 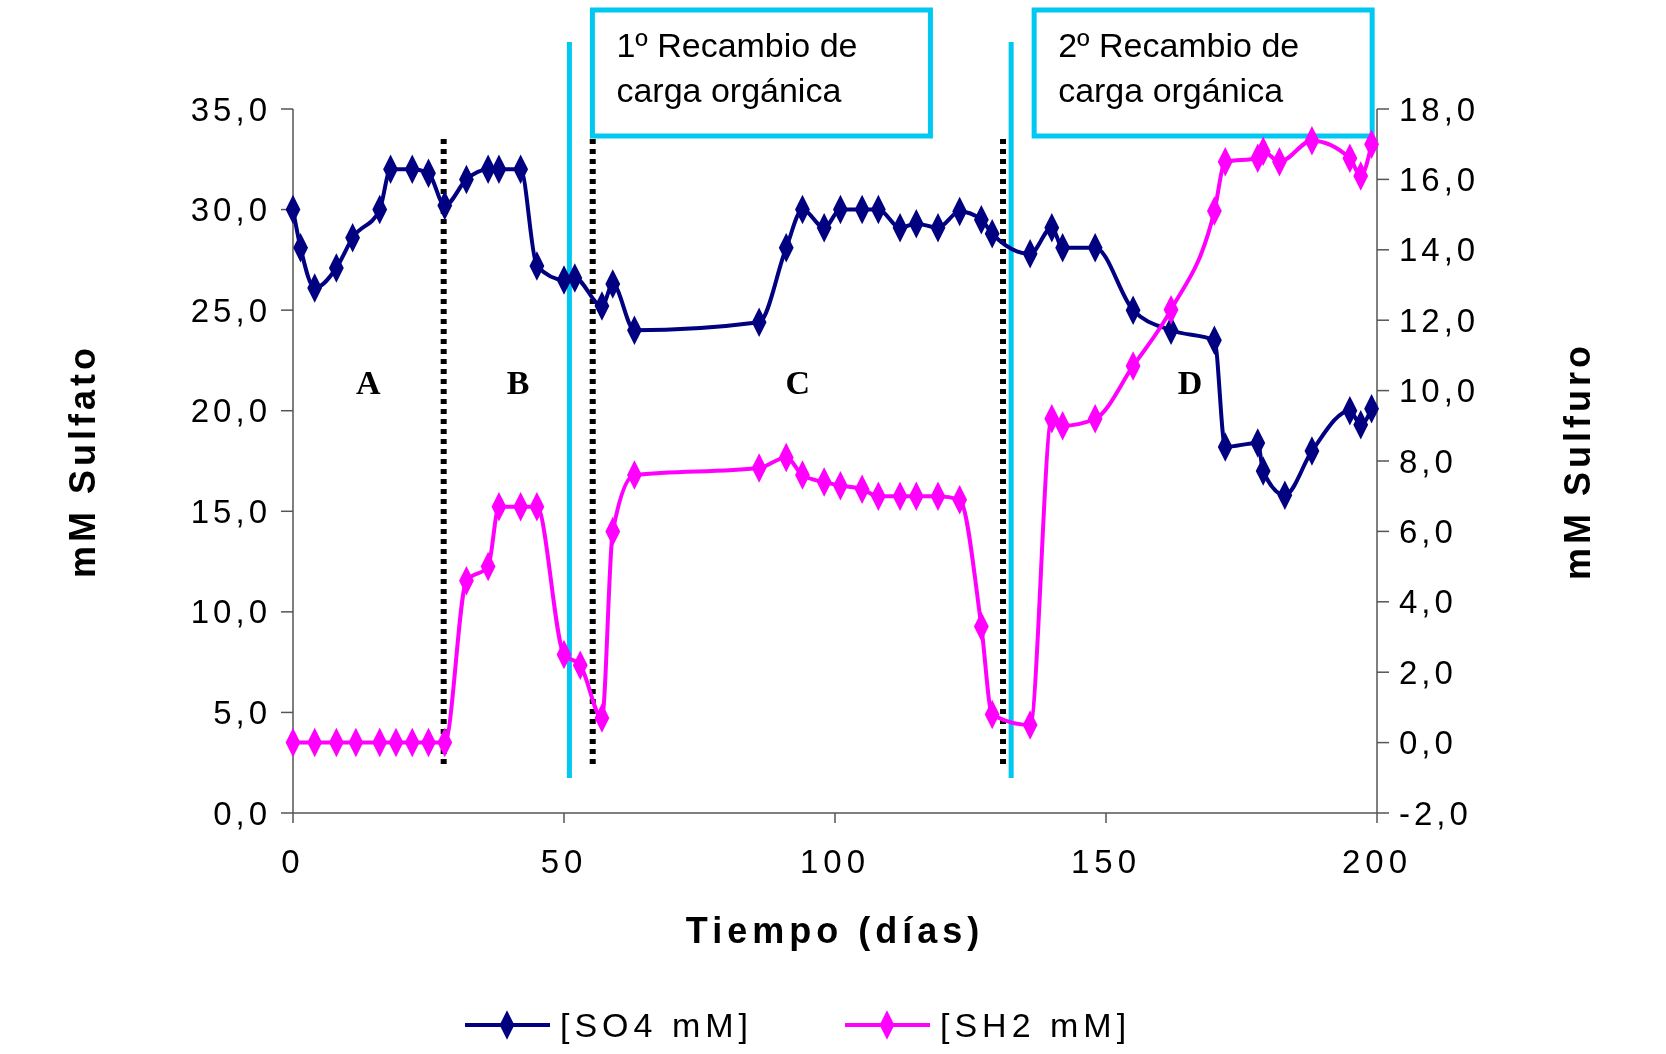 What do you see at coordinates (798, 382) in the screenshot?
I see `annotation: C` at bounding box center [798, 382].